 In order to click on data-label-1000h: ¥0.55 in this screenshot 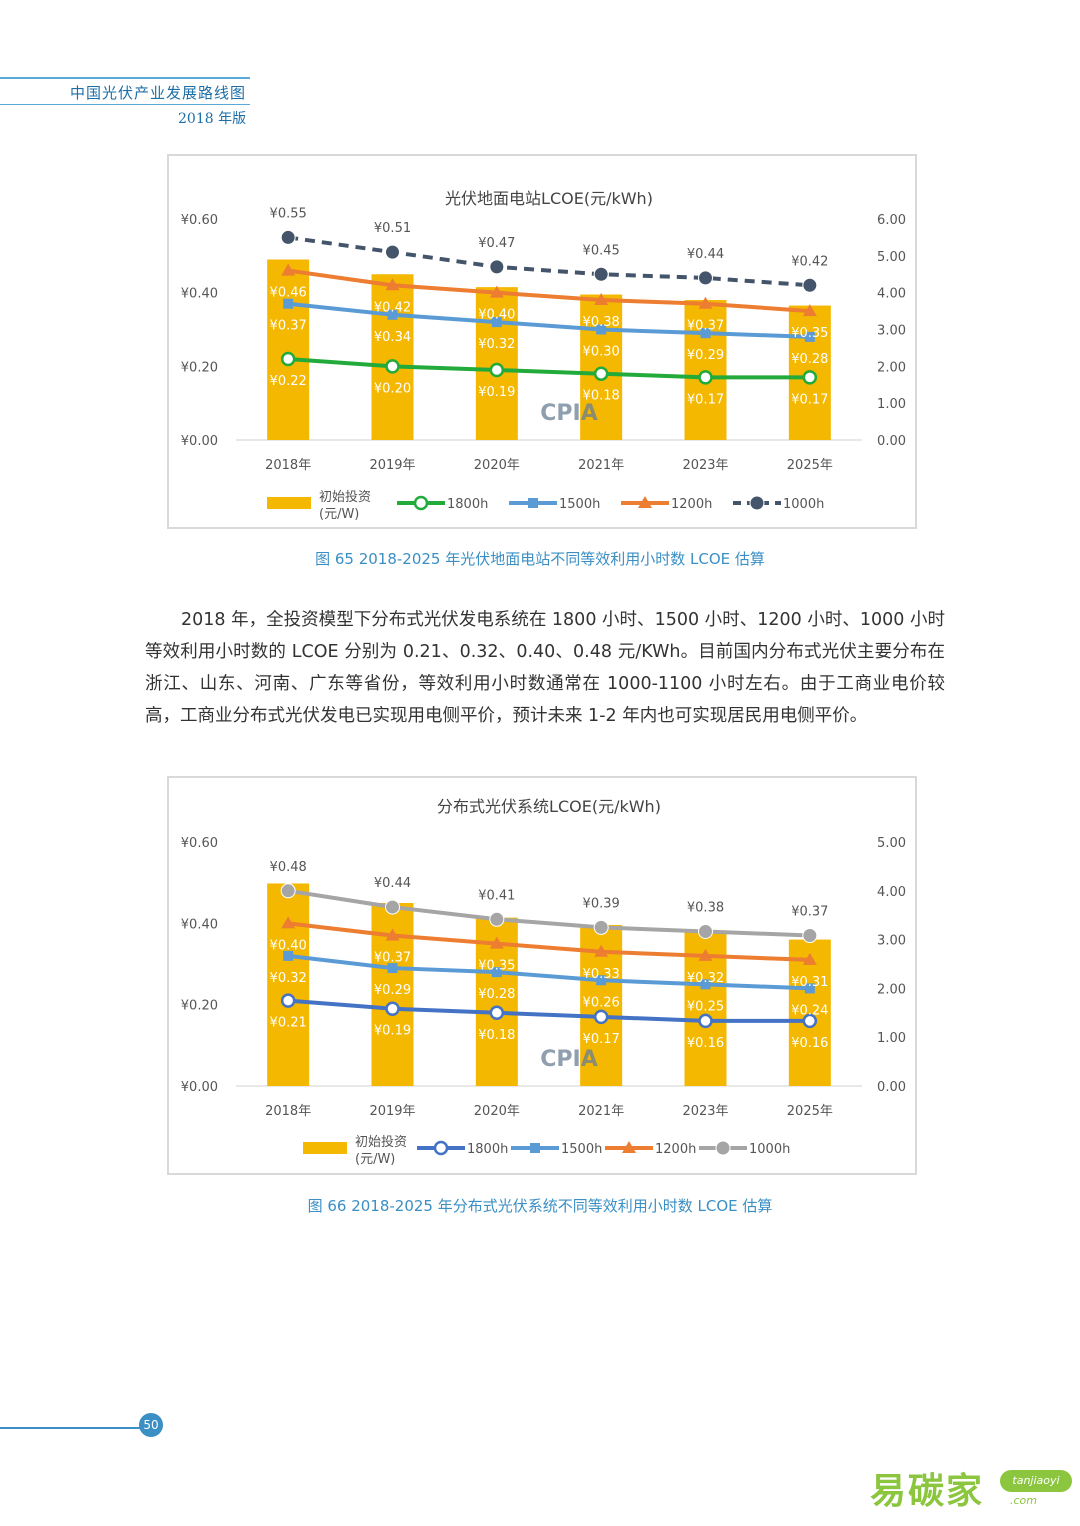, I will do `click(288, 213)`.